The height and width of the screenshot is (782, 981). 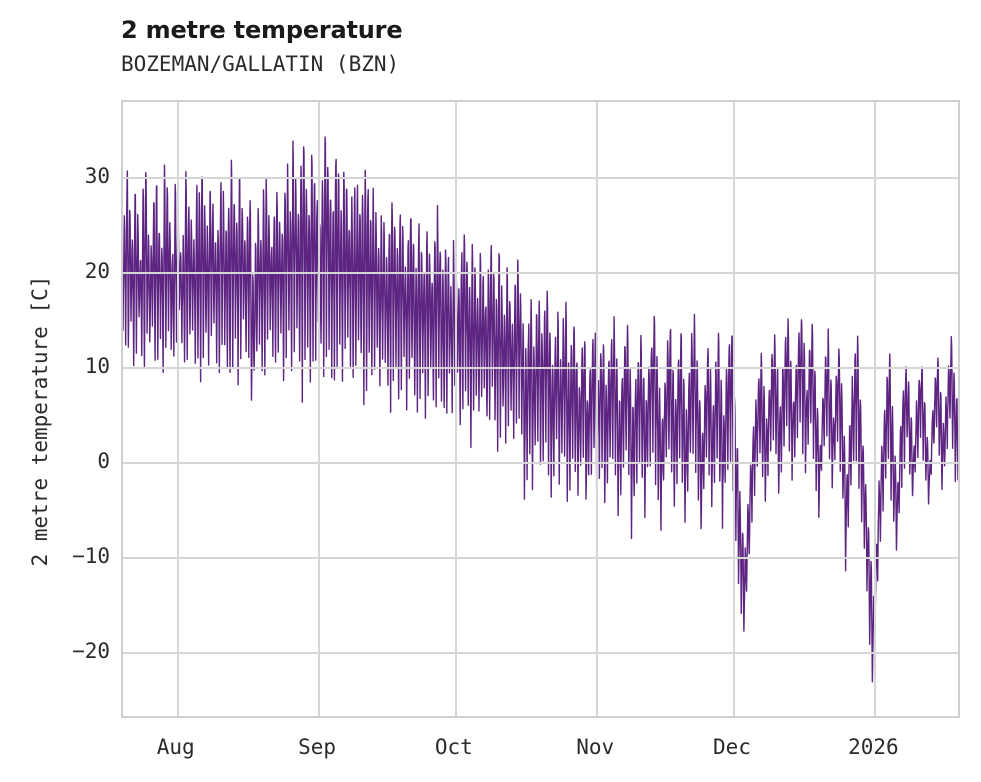 I want to click on y-axis-tick-label: −20, so click(x=91, y=651).